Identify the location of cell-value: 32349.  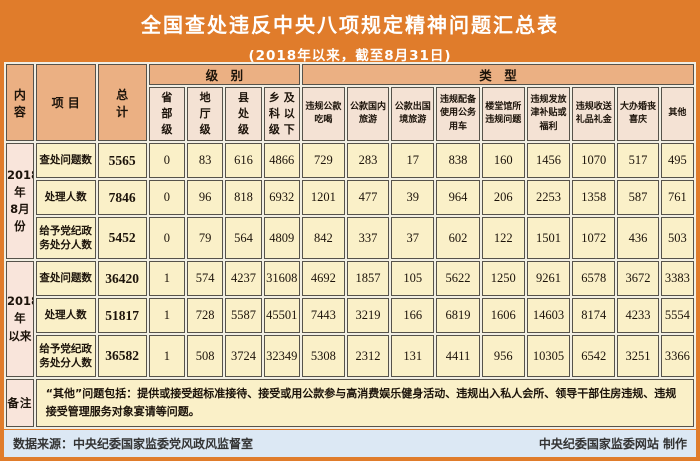
(281, 356).